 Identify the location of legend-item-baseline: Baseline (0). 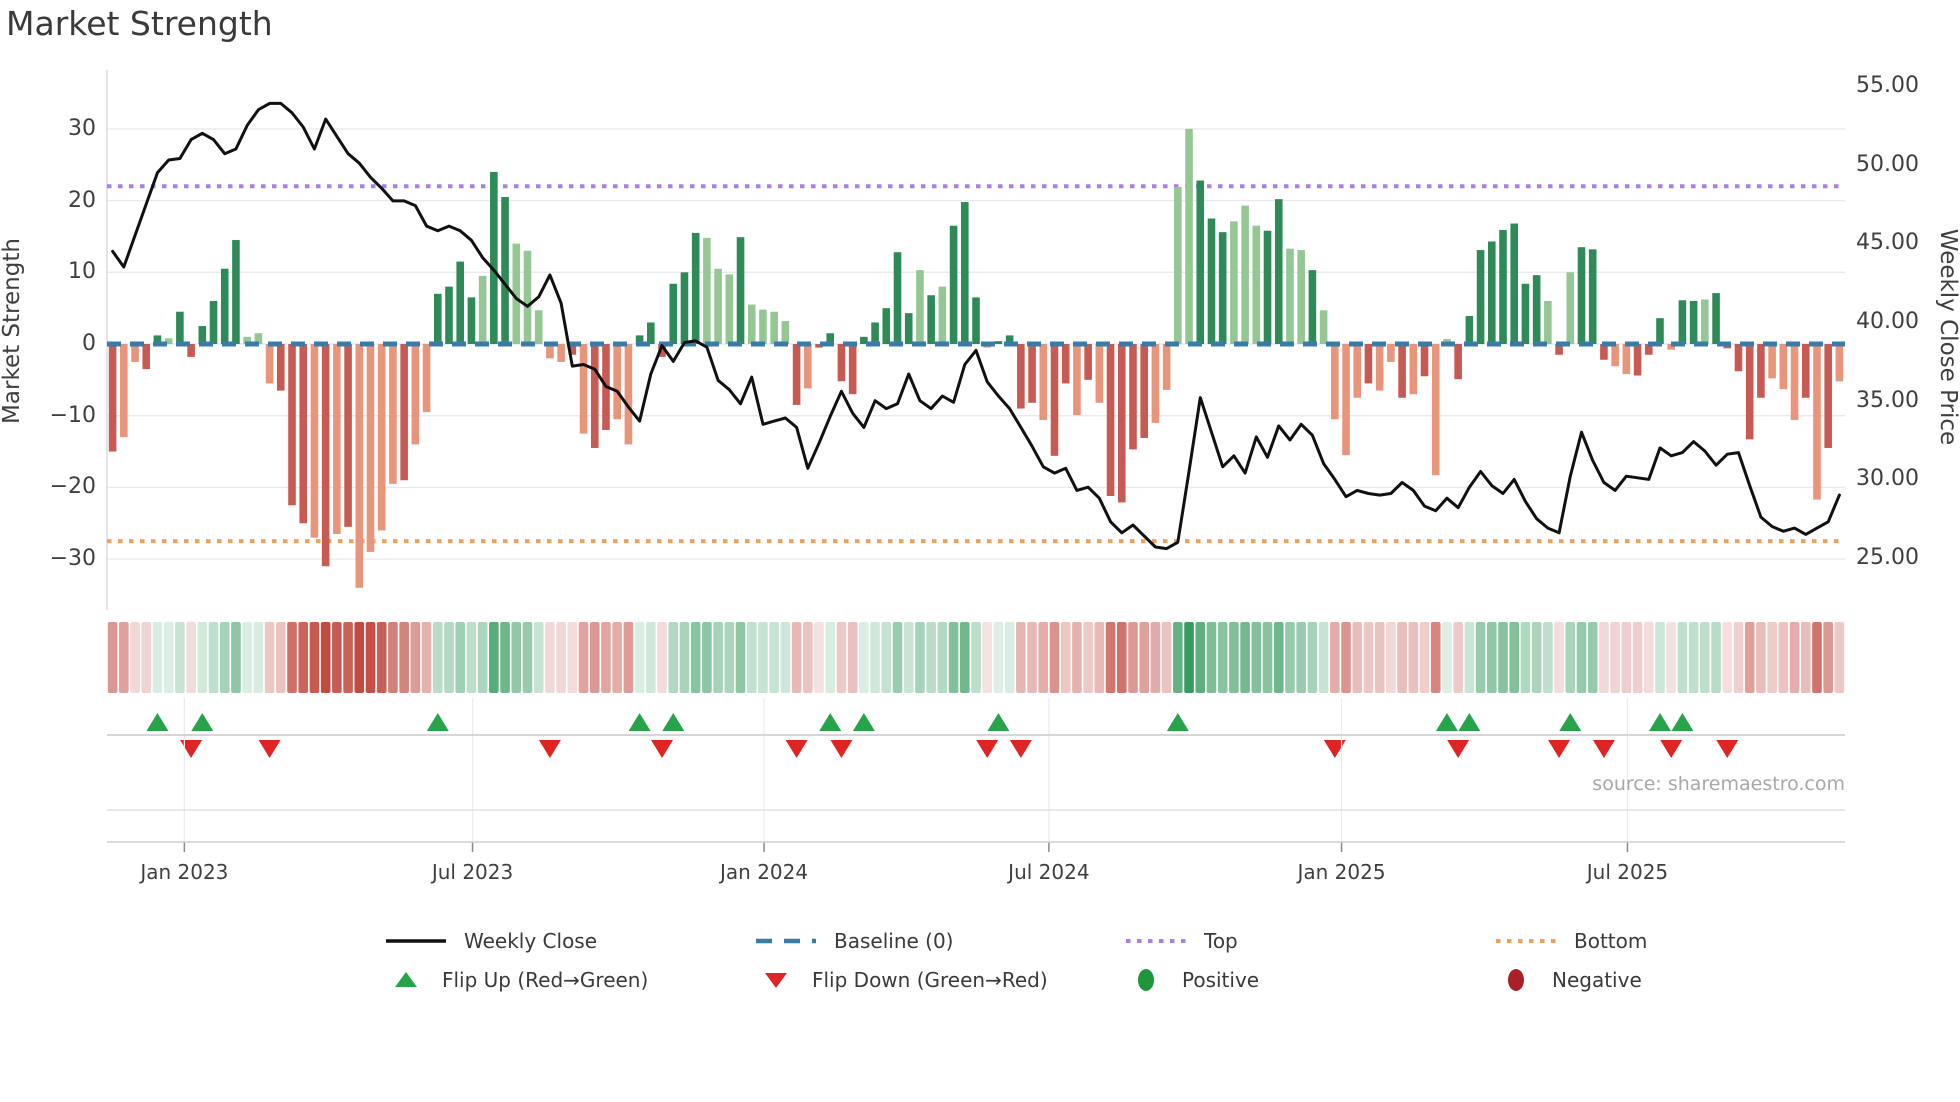
(853, 941).